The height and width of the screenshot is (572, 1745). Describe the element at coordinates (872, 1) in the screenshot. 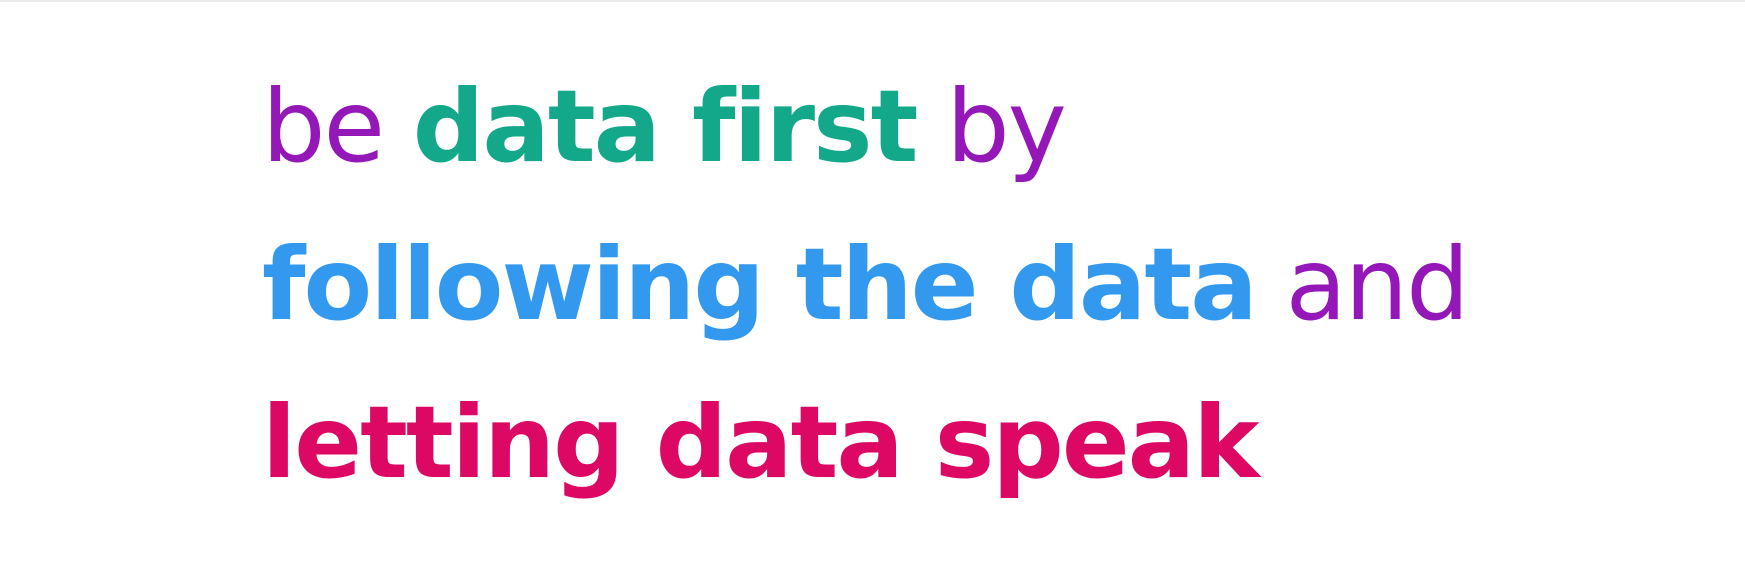

I see `top-divider` at that location.